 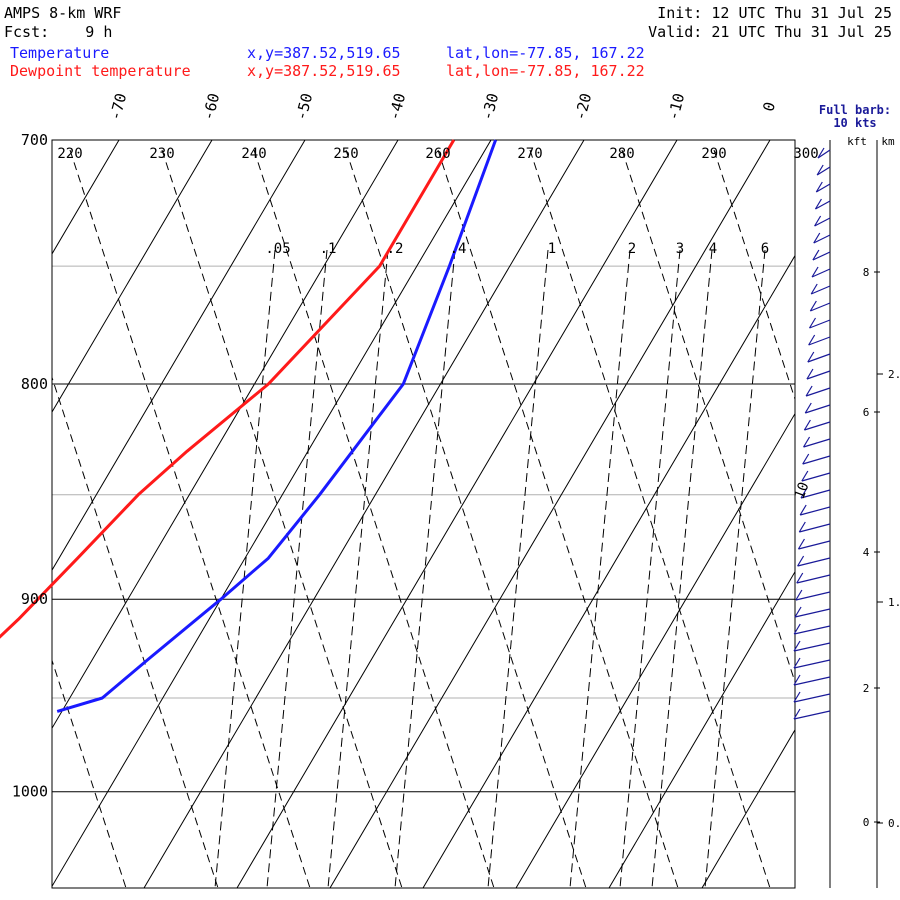 I want to click on km-tick-label: 8, so click(x=866, y=272).